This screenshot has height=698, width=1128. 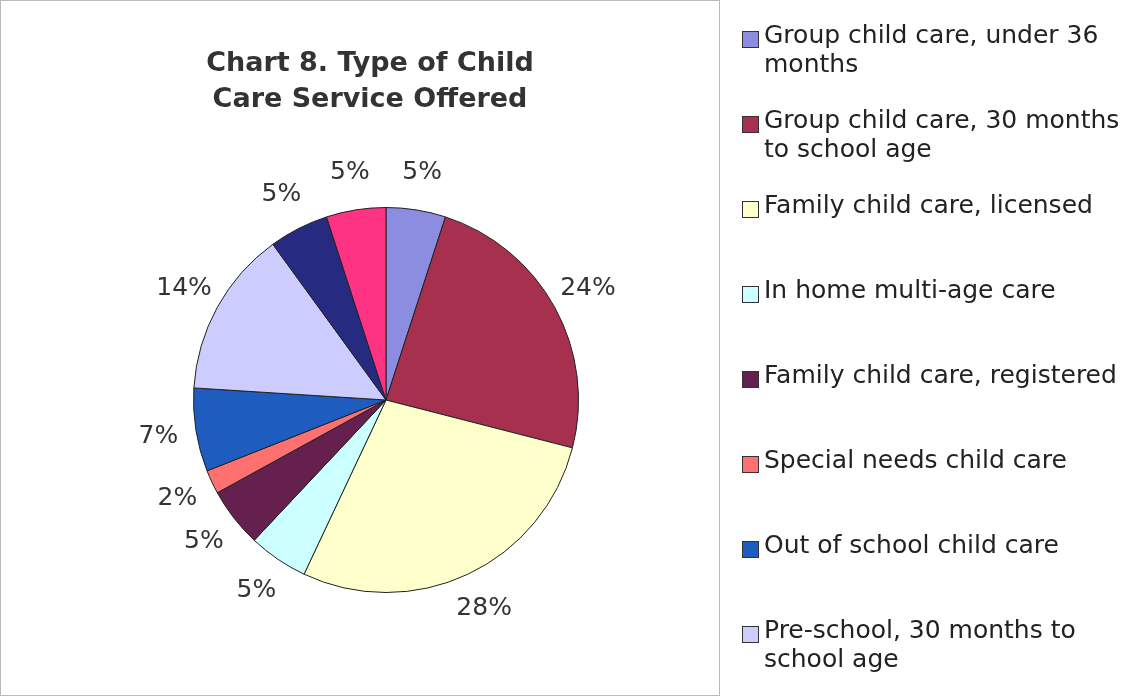 I want to click on data-label: 24%, so click(x=588, y=287).